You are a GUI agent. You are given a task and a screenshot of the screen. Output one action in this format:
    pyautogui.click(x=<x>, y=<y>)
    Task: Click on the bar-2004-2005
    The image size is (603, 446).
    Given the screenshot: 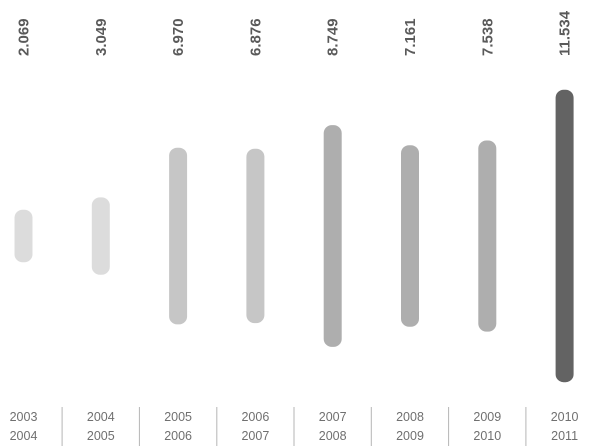 What is the action you would take?
    pyautogui.click(x=100, y=236)
    